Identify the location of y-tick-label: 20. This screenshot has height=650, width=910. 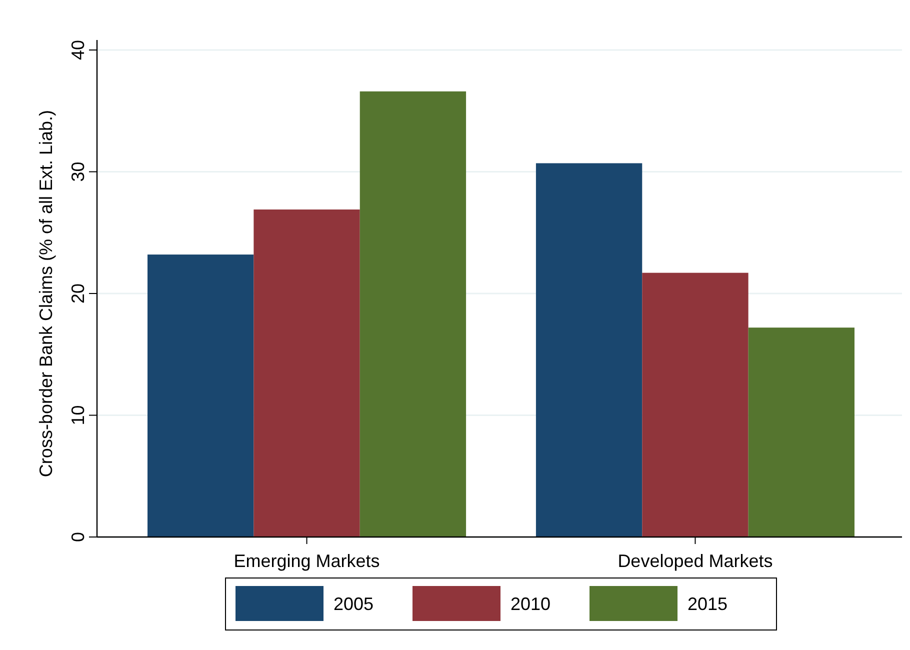
(78, 293).